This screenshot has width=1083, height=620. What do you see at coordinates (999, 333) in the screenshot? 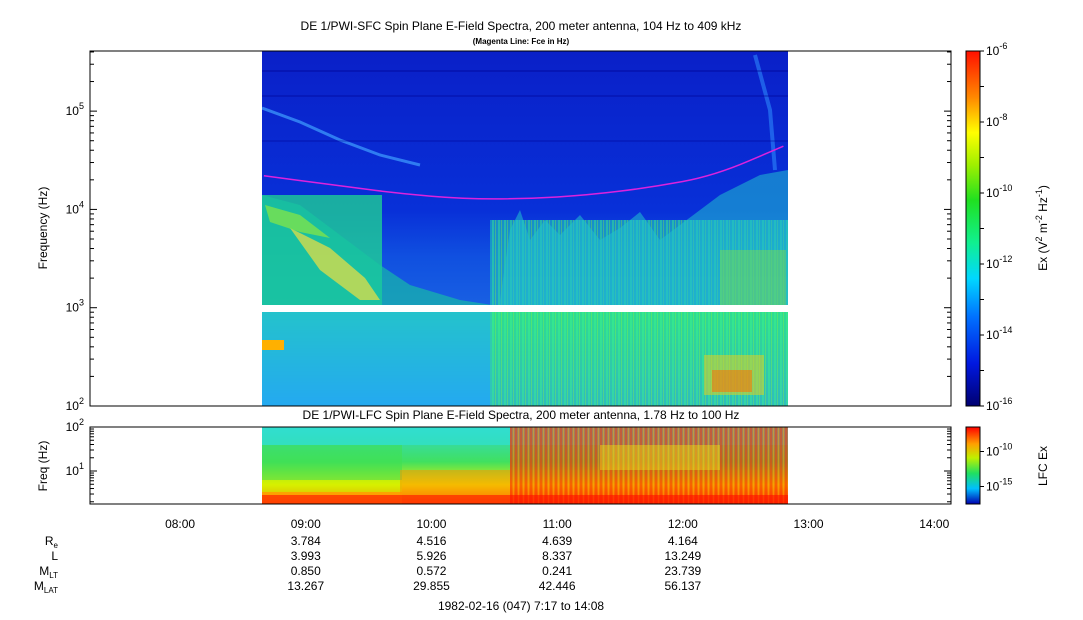
I see `sfc-colorbar-tick-label: 10⁻¹⁴` at bounding box center [999, 333].